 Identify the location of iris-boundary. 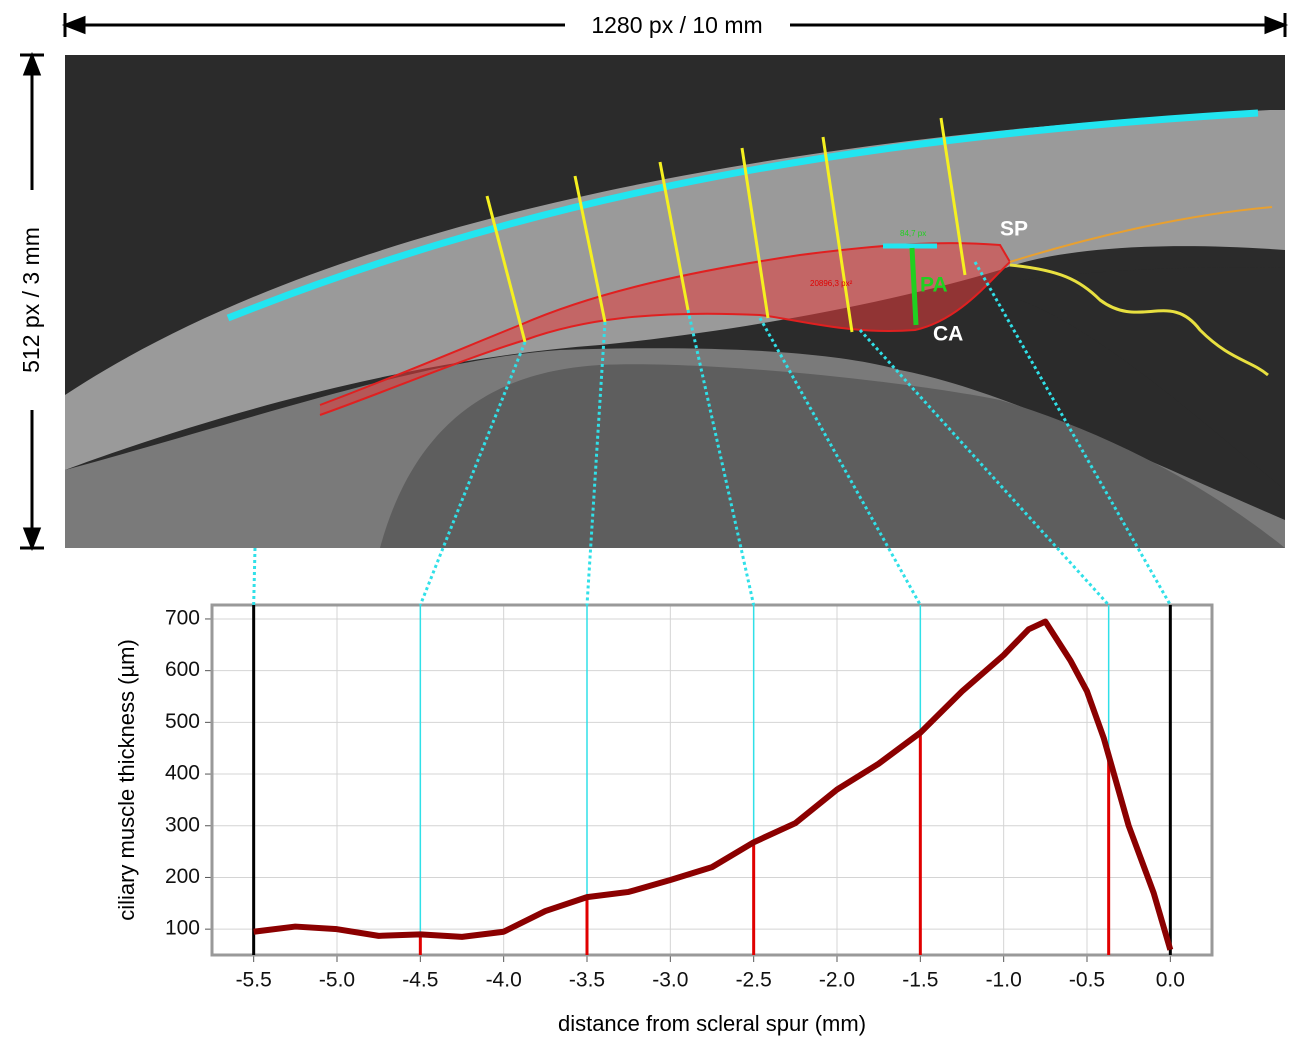
(1139, 320).